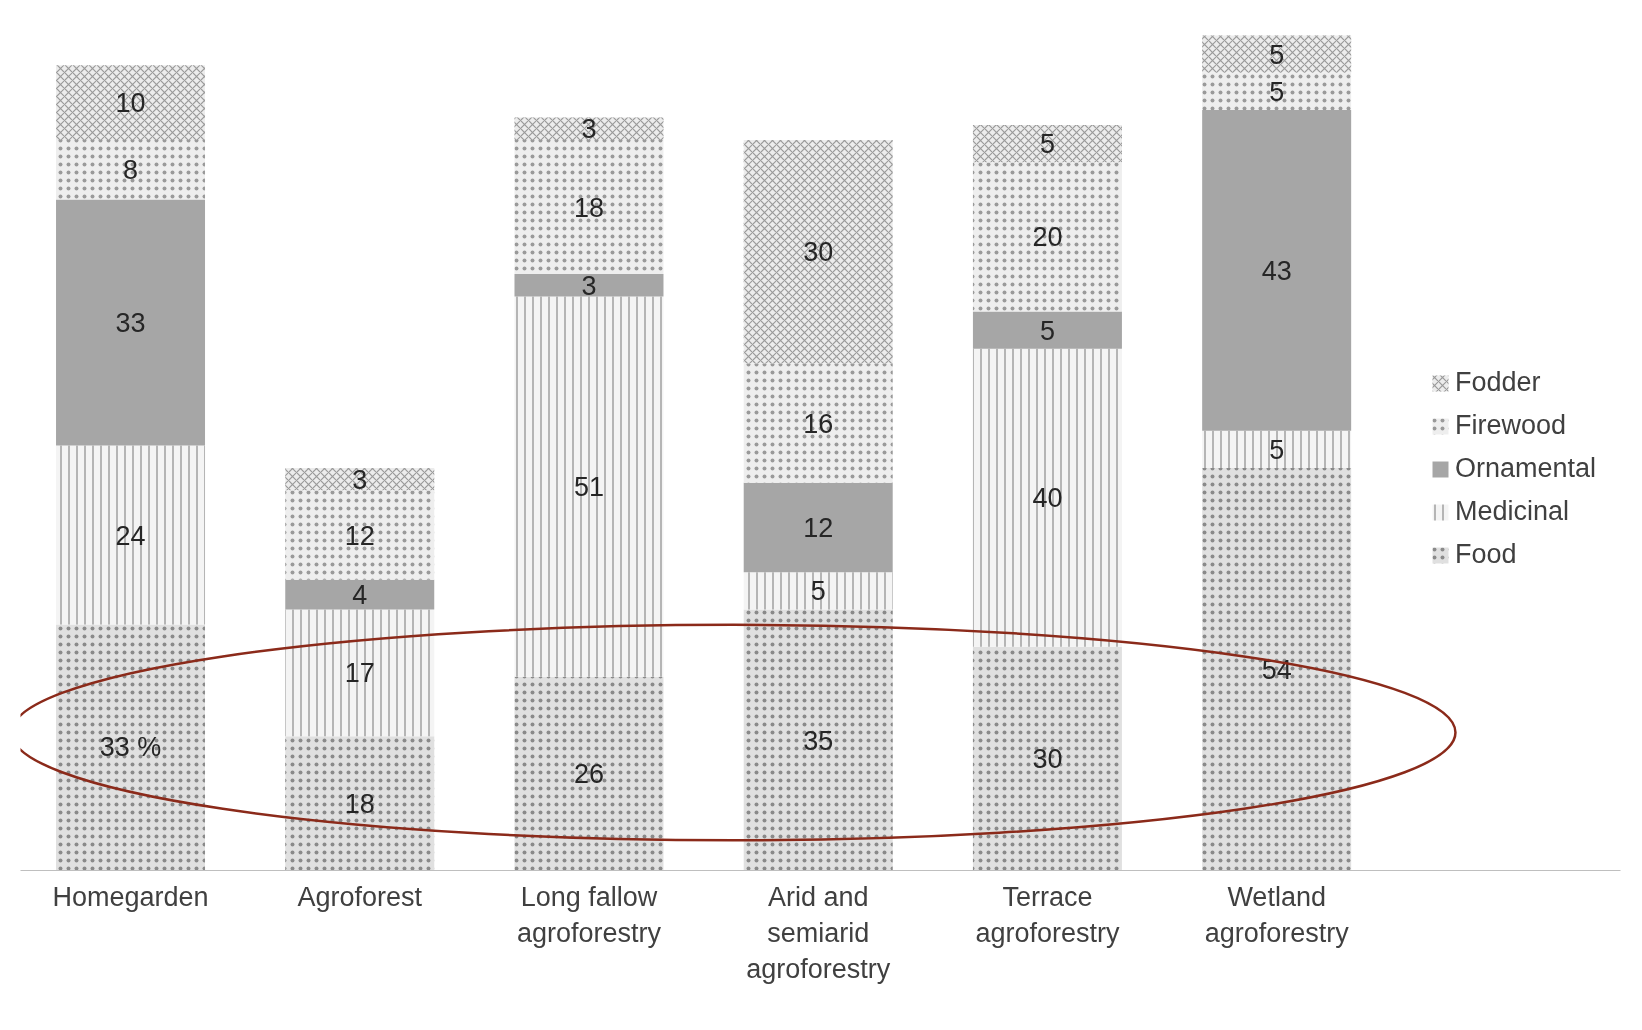  I want to click on data-label: 40, so click(1047, 498).